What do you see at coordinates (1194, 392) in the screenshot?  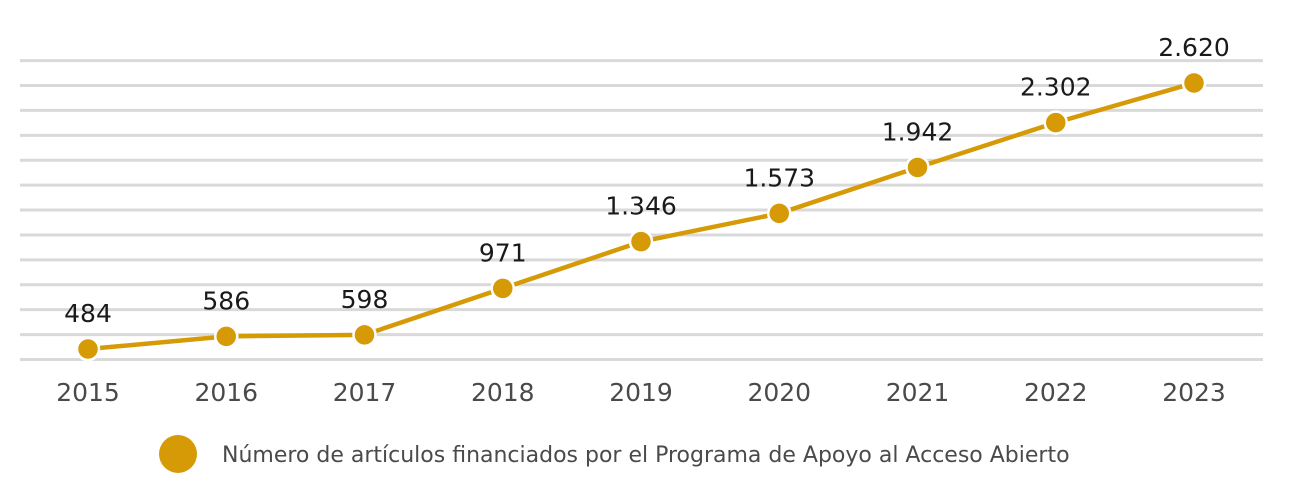 I see `x-tick-label: 2023` at bounding box center [1194, 392].